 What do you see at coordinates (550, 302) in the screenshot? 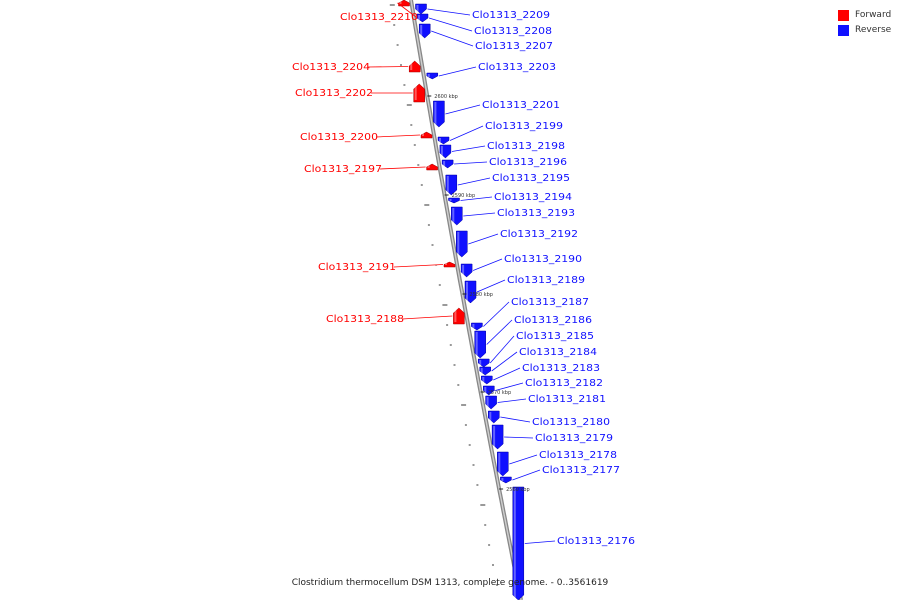
I see `gene-label: Clo1313_2187` at bounding box center [550, 302].